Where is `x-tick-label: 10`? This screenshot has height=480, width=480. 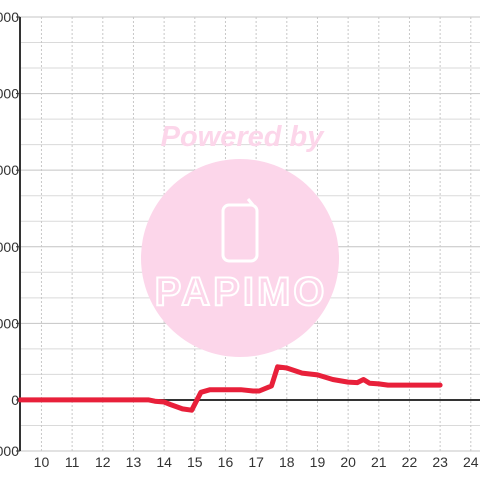 x-tick-label: 10 is located at coordinates (42, 462).